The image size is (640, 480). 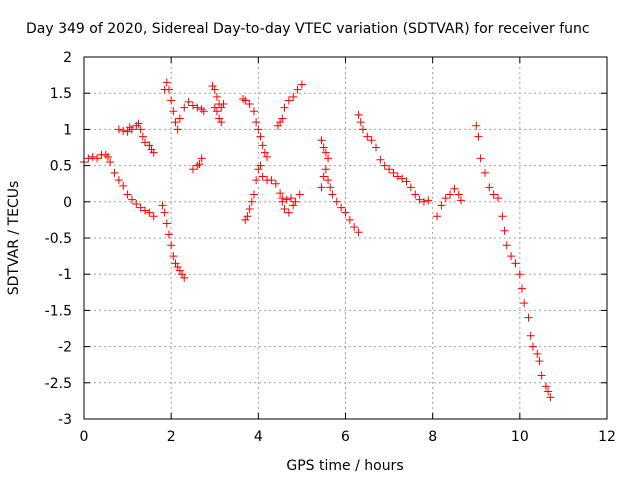 I want to click on series-arc-c, so click(x=173, y=241).